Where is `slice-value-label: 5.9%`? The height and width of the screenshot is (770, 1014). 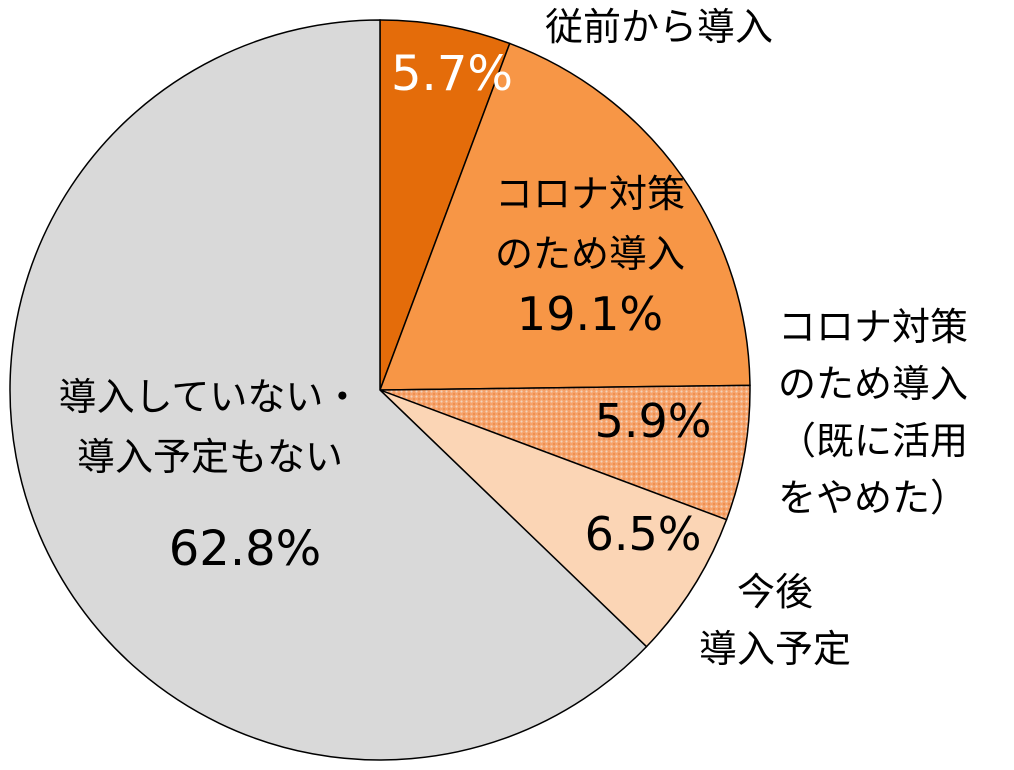
slice-value-label: 5.9% is located at coordinates (653, 421).